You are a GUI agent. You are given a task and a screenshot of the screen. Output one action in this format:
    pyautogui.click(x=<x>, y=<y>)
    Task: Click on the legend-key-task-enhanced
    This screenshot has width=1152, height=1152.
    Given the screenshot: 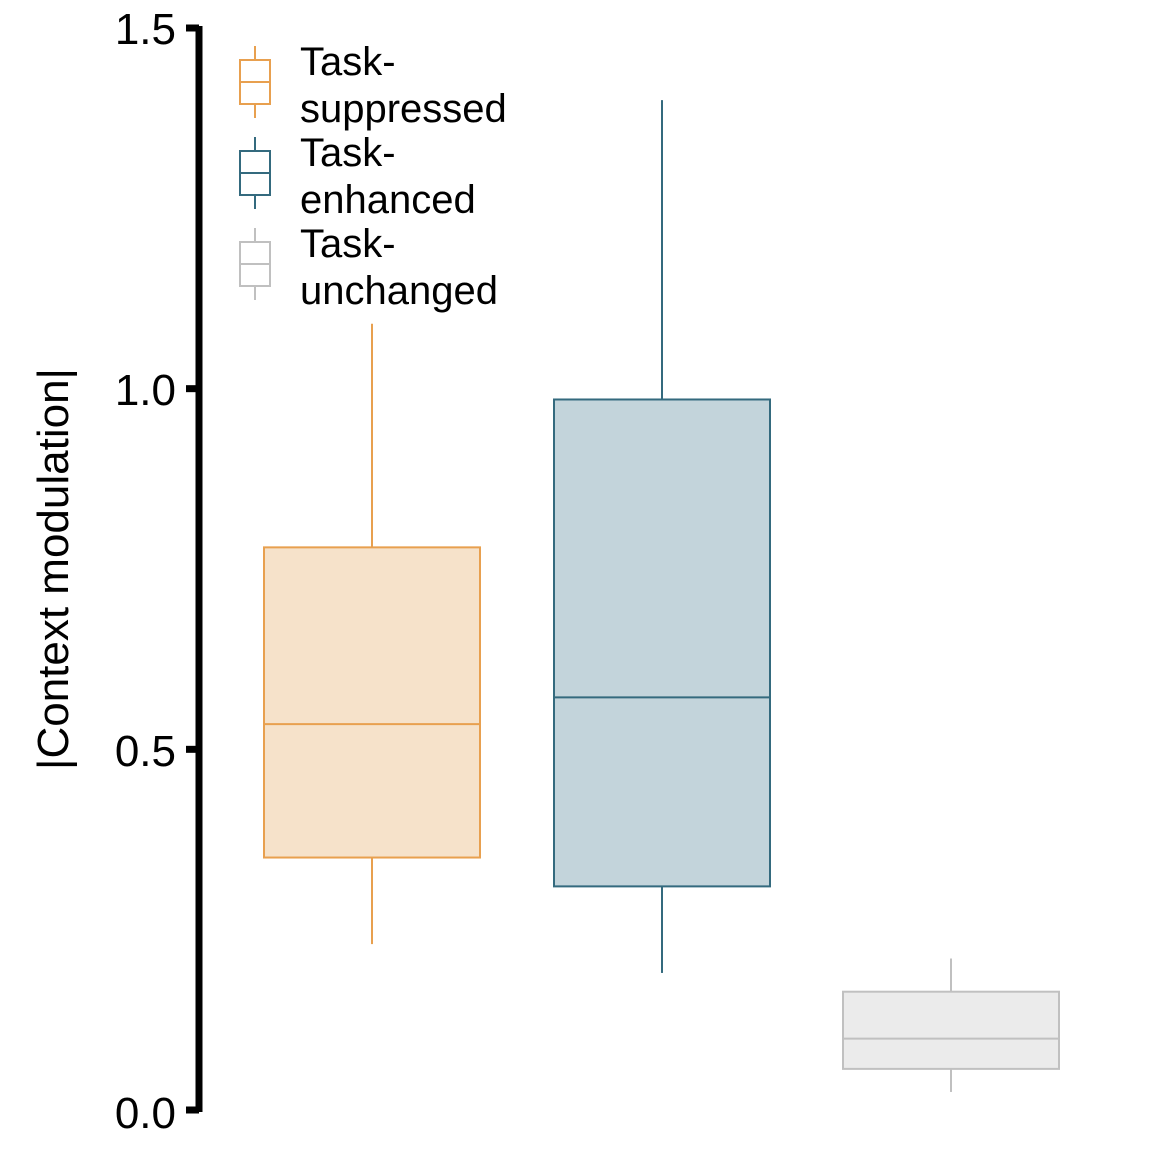 What is the action you would take?
    pyautogui.click(x=255, y=173)
    